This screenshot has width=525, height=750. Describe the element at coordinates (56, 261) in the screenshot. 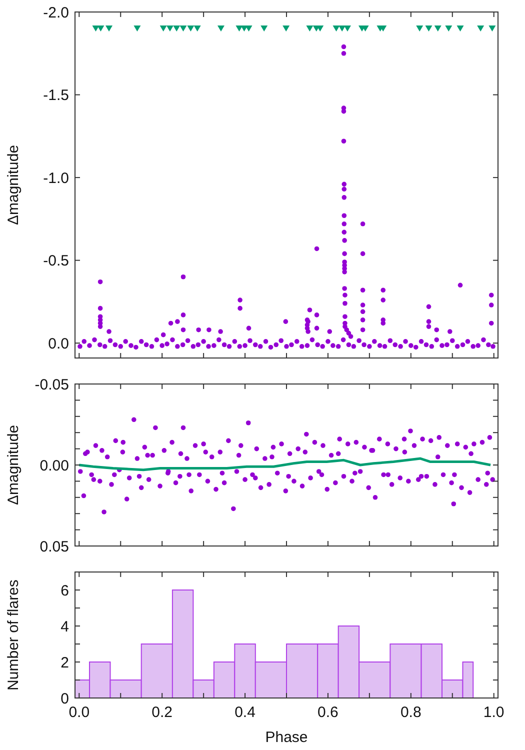

I see `y-tick-label: -0.5` at that location.